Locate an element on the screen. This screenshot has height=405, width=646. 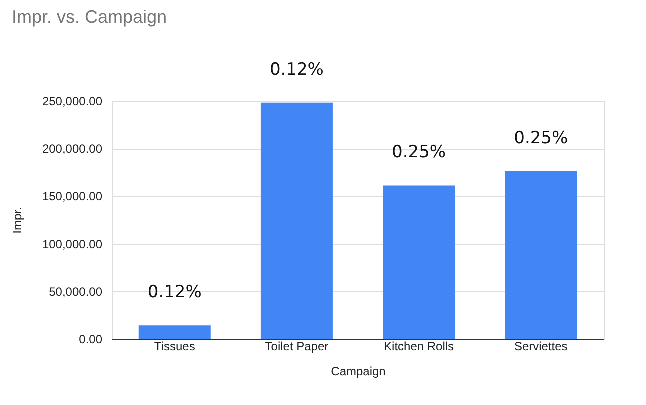
x-tick-label: Serviettes is located at coordinates (541, 347).